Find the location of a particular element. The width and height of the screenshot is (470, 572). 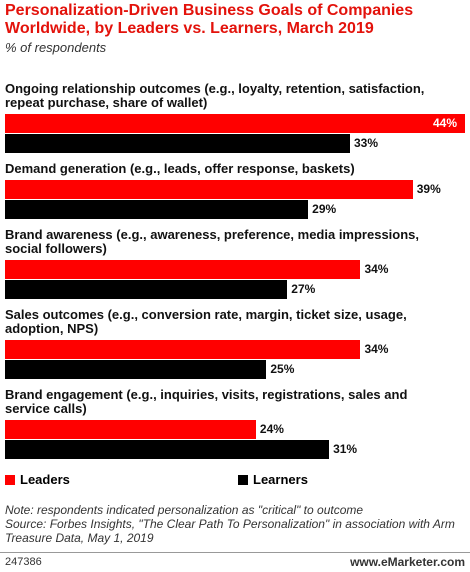

legend: Leaders Learners is located at coordinates (235, 481).